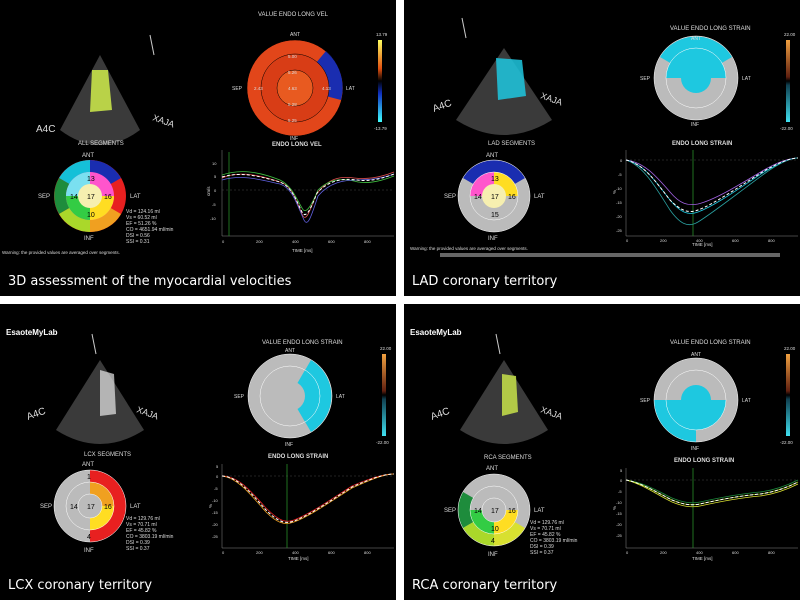  I want to click on y-tick: -15, so click(215, 512).